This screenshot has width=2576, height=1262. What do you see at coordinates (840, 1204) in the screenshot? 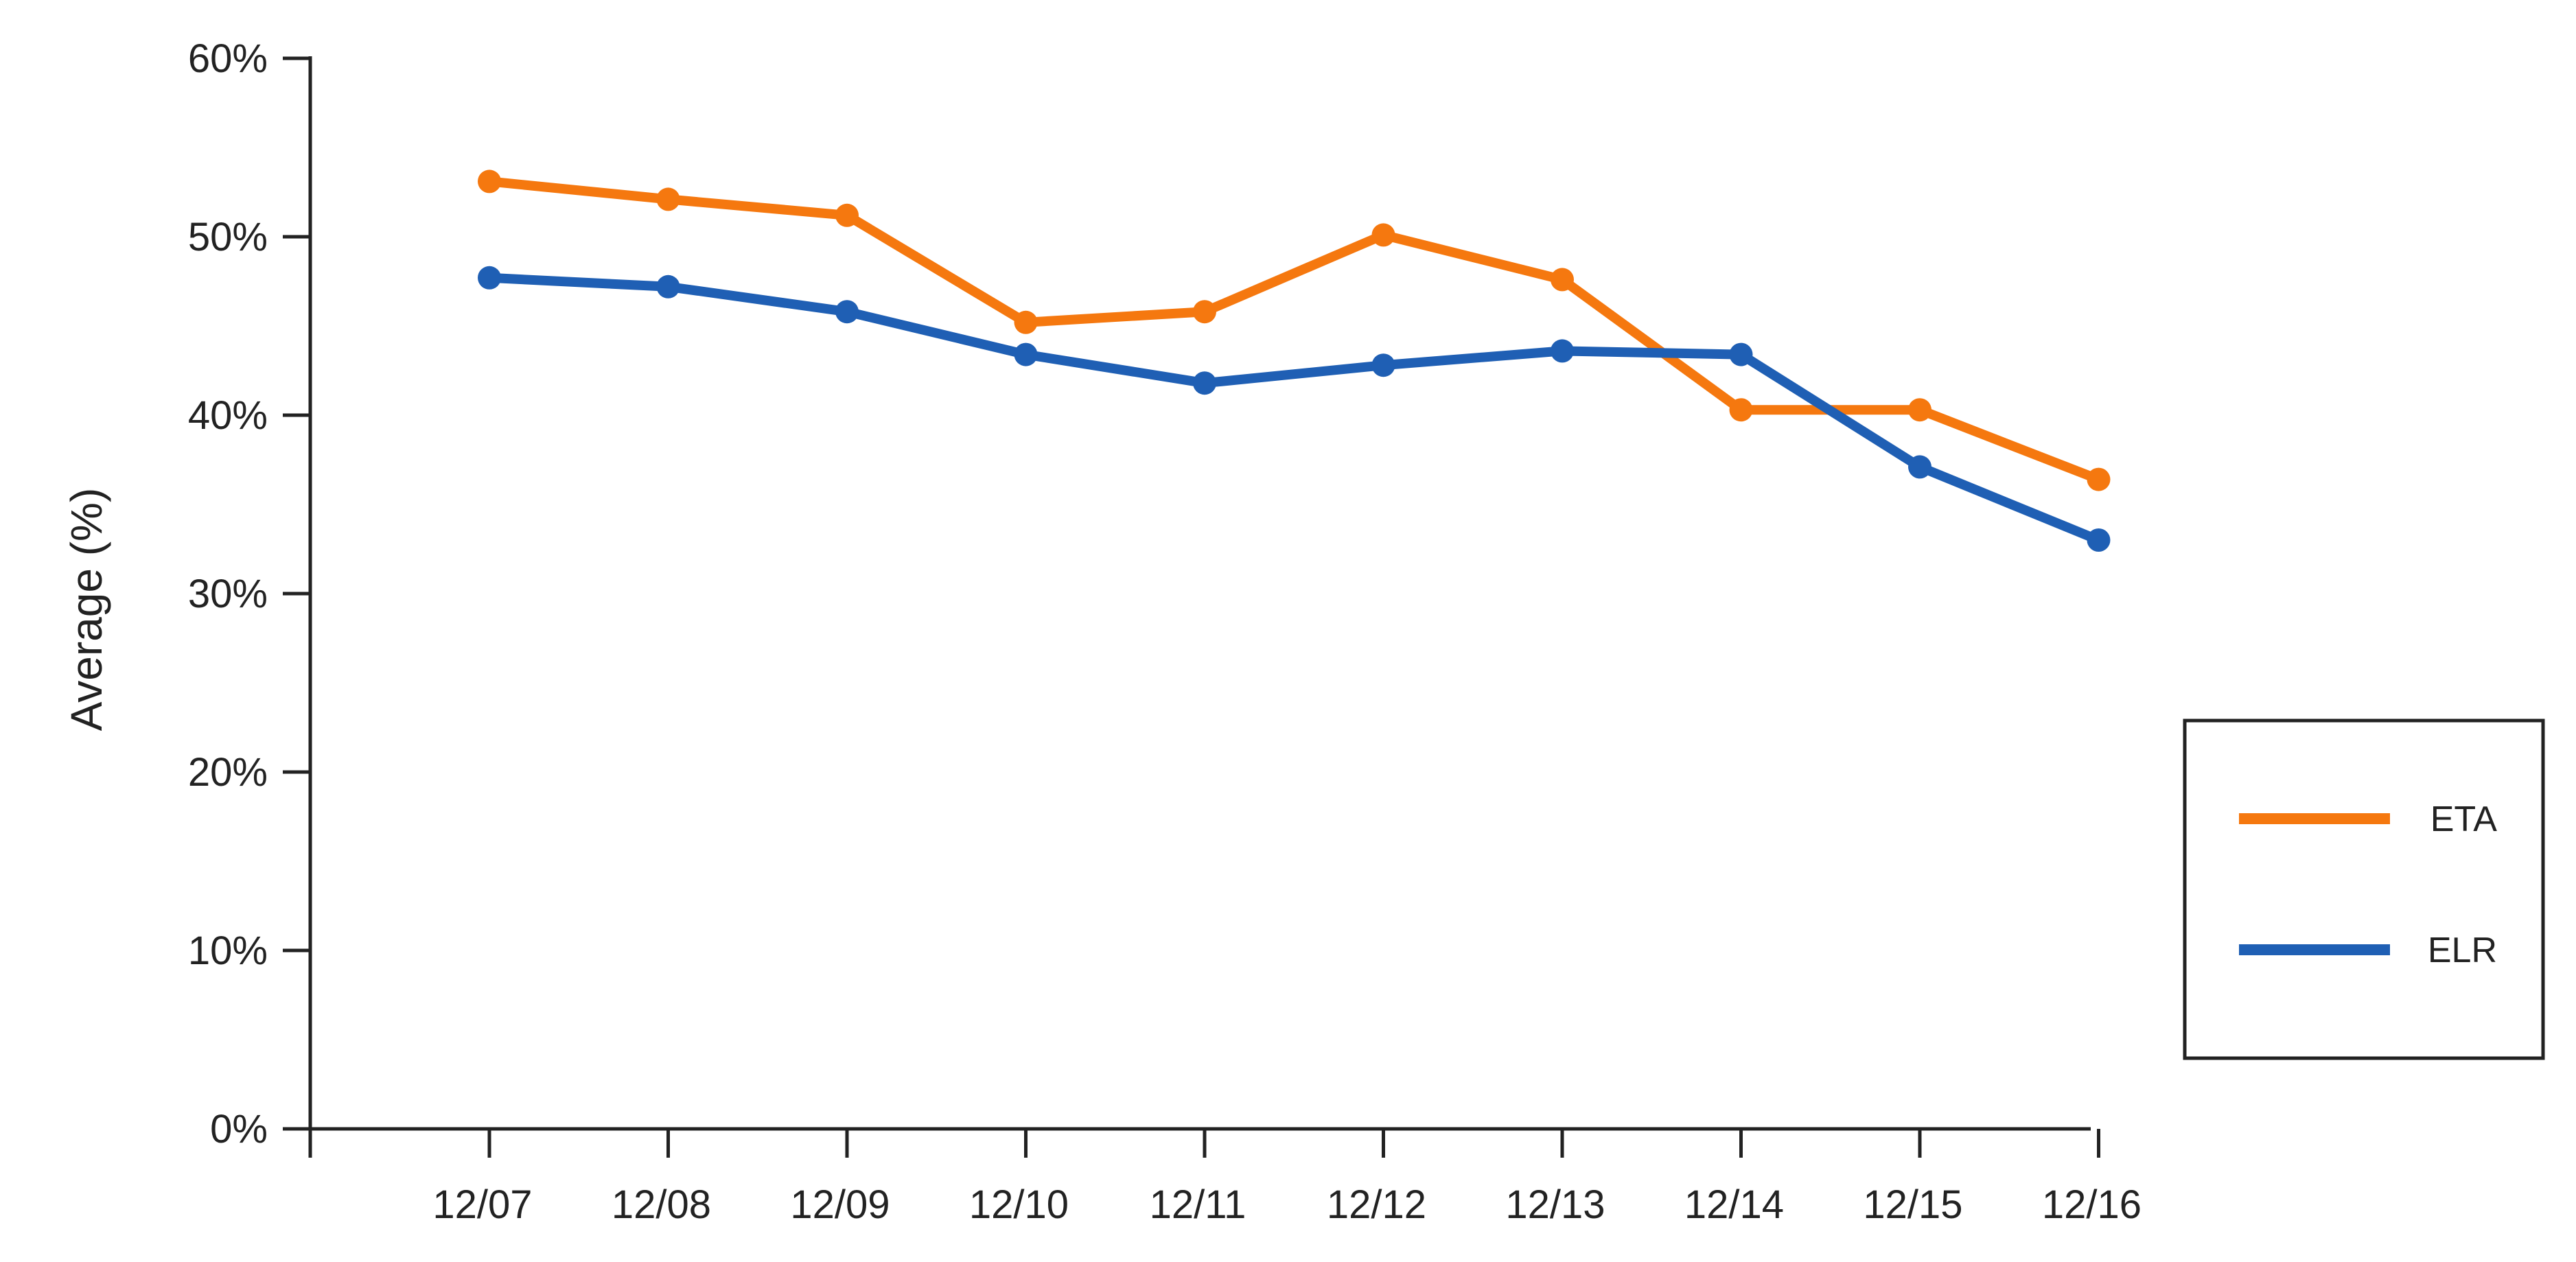
I see `x-tick-label: 12/09` at bounding box center [840, 1204].